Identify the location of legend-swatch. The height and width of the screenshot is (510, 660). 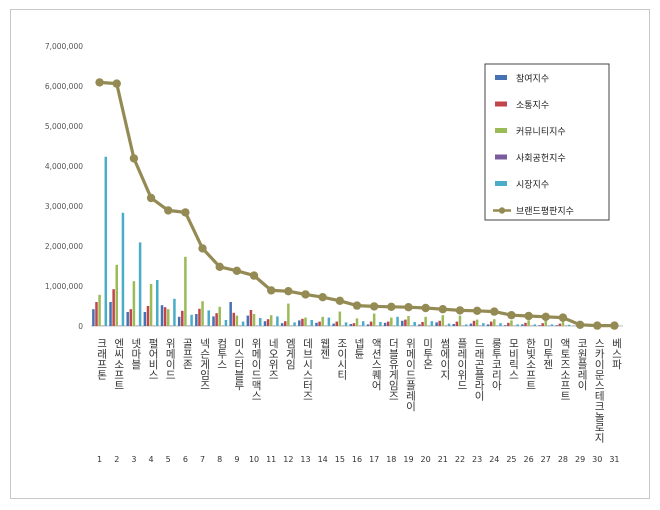
(501, 104).